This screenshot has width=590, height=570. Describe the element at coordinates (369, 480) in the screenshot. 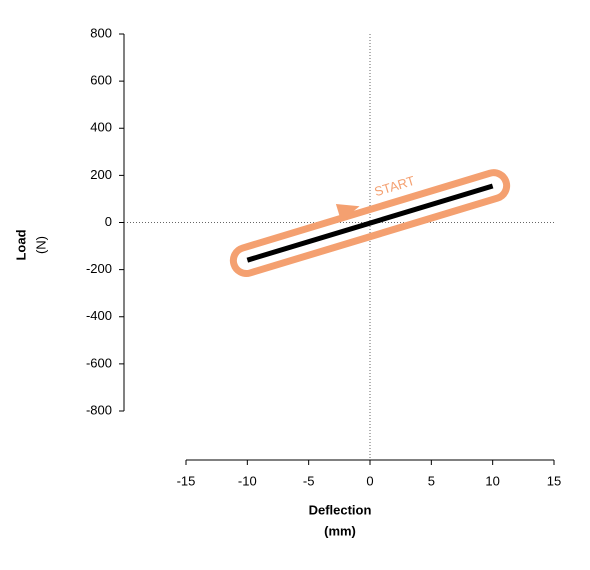

I see `x-tick-label: 0` at that location.